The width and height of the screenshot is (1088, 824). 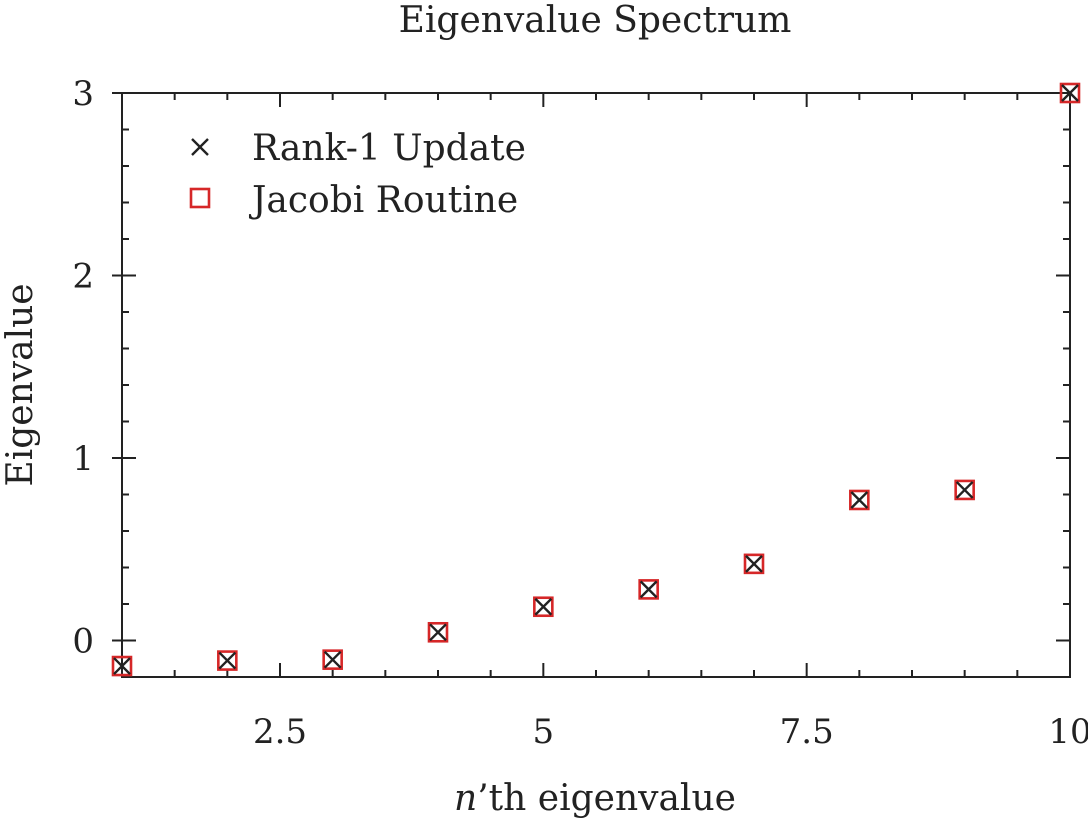 I want to click on legend-item-rank1: Rank-1 Update, so click(x=358, y=148).